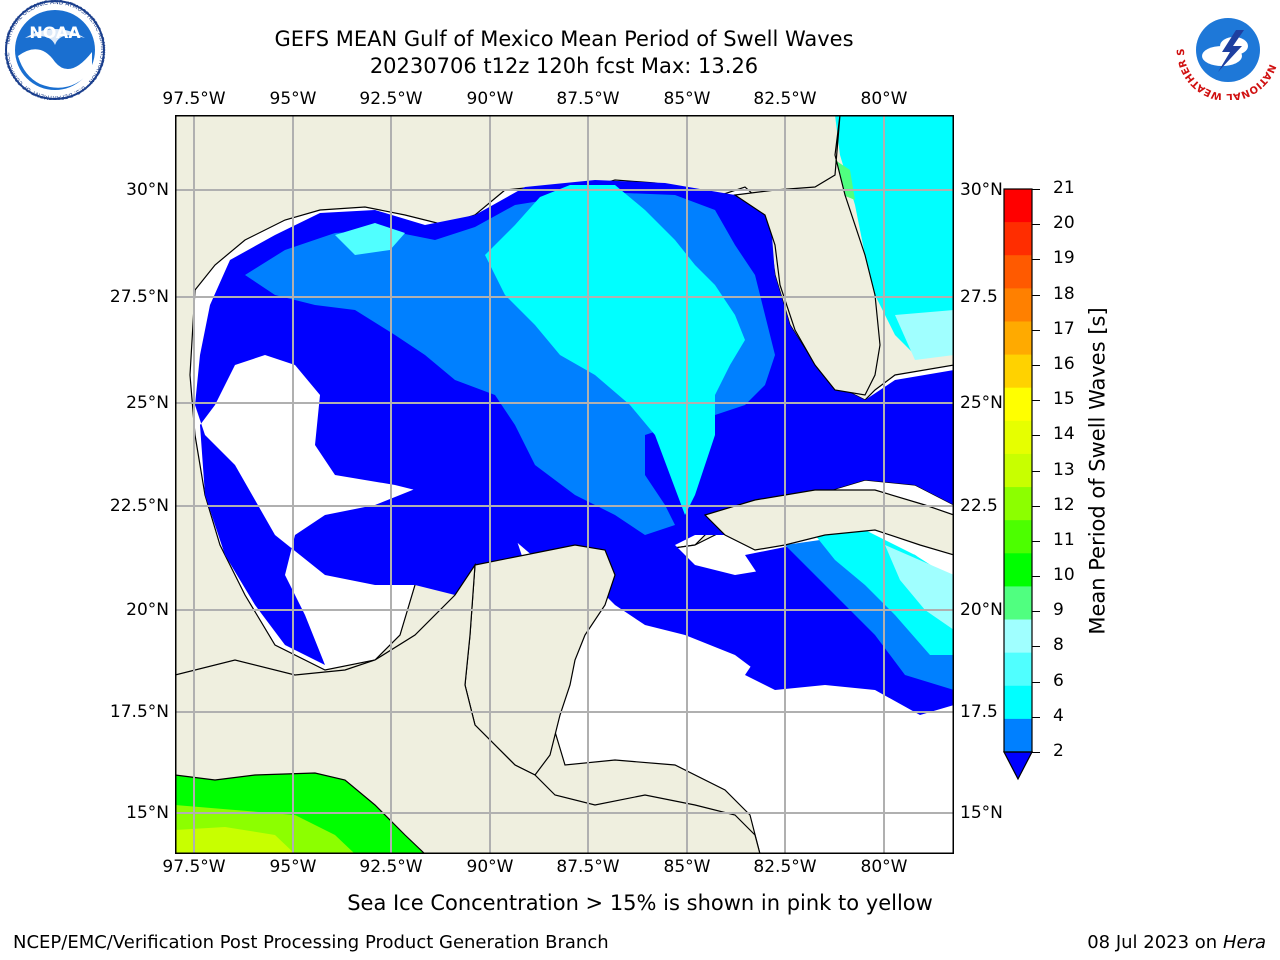  Describe the element at coordinates (981, 403) in the screenshot. I see `lat-tick-right-3: 25°N` at that location.